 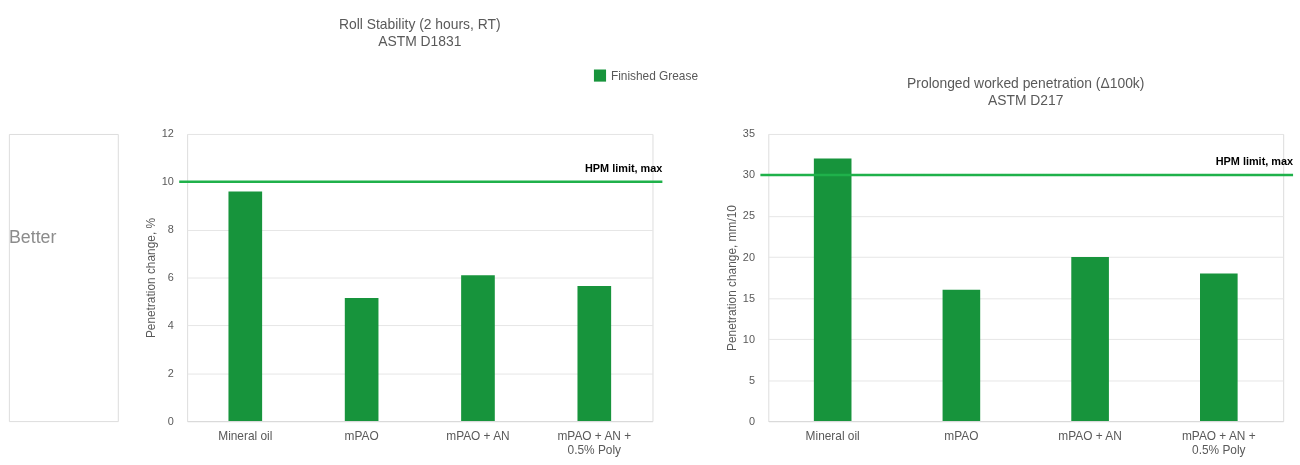 What do you see at coordinates (420, 24) in the screenshot?
I see `chart-title: Roll Stability (2 hours, RT)` at bounding box center [420, 24].